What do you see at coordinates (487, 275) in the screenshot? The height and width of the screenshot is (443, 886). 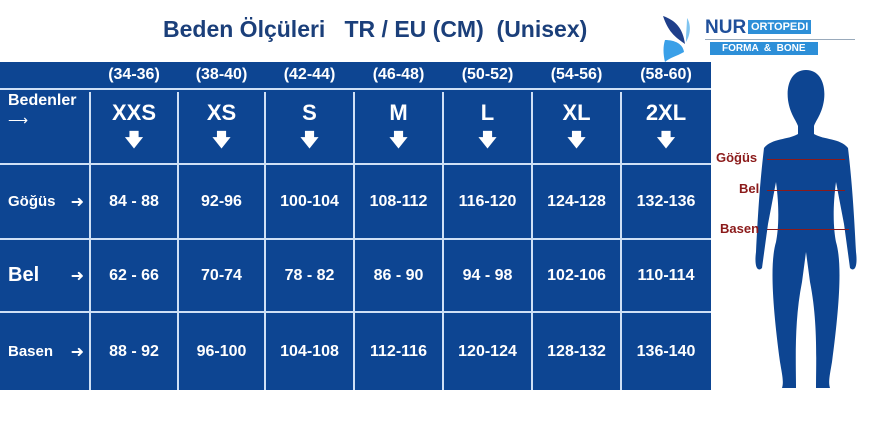 I see `measurement-cell: 94 - 98` at bounding box center [487, 275].